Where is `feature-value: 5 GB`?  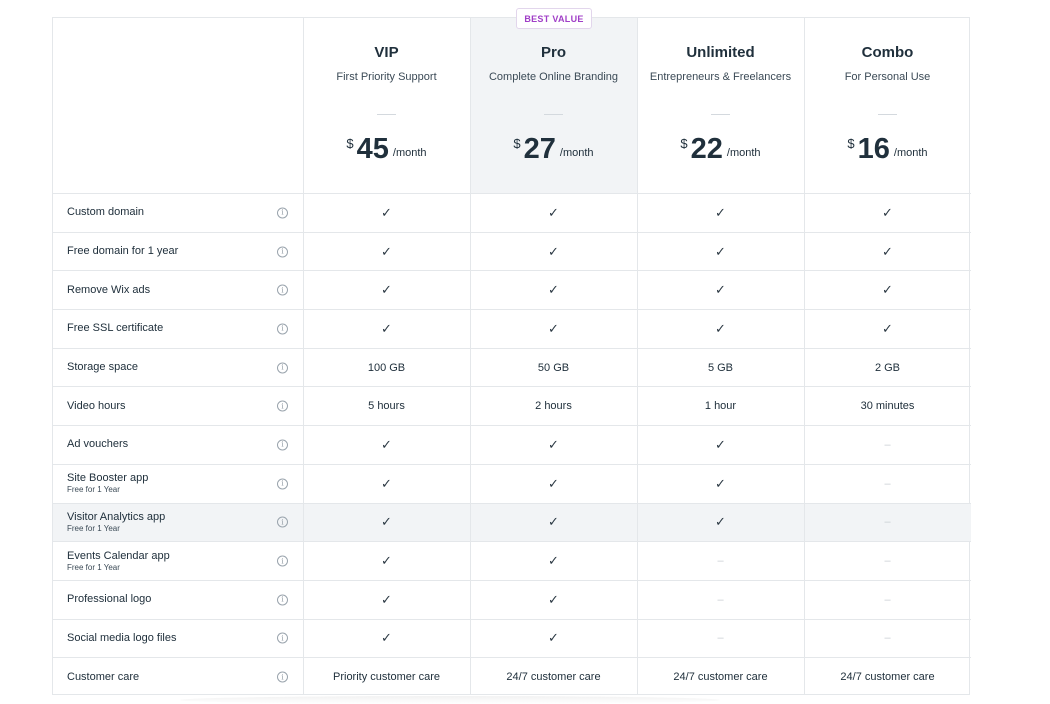
feature-value: 5 GB is located at coordinates (720, 367).